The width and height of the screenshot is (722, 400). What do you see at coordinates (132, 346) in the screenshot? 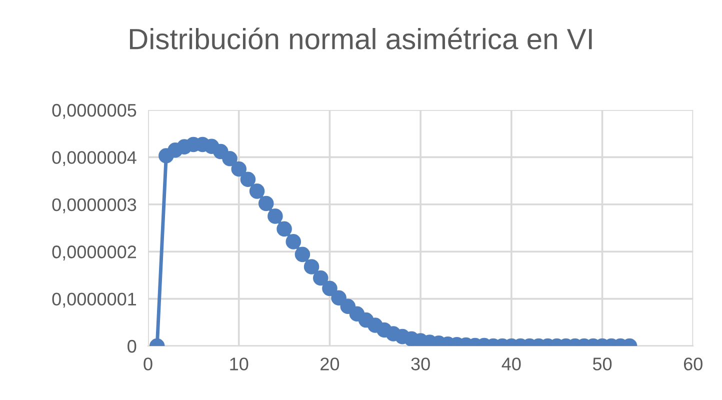
I see `y-tick-label: 0` at bounding box center [132, 346].